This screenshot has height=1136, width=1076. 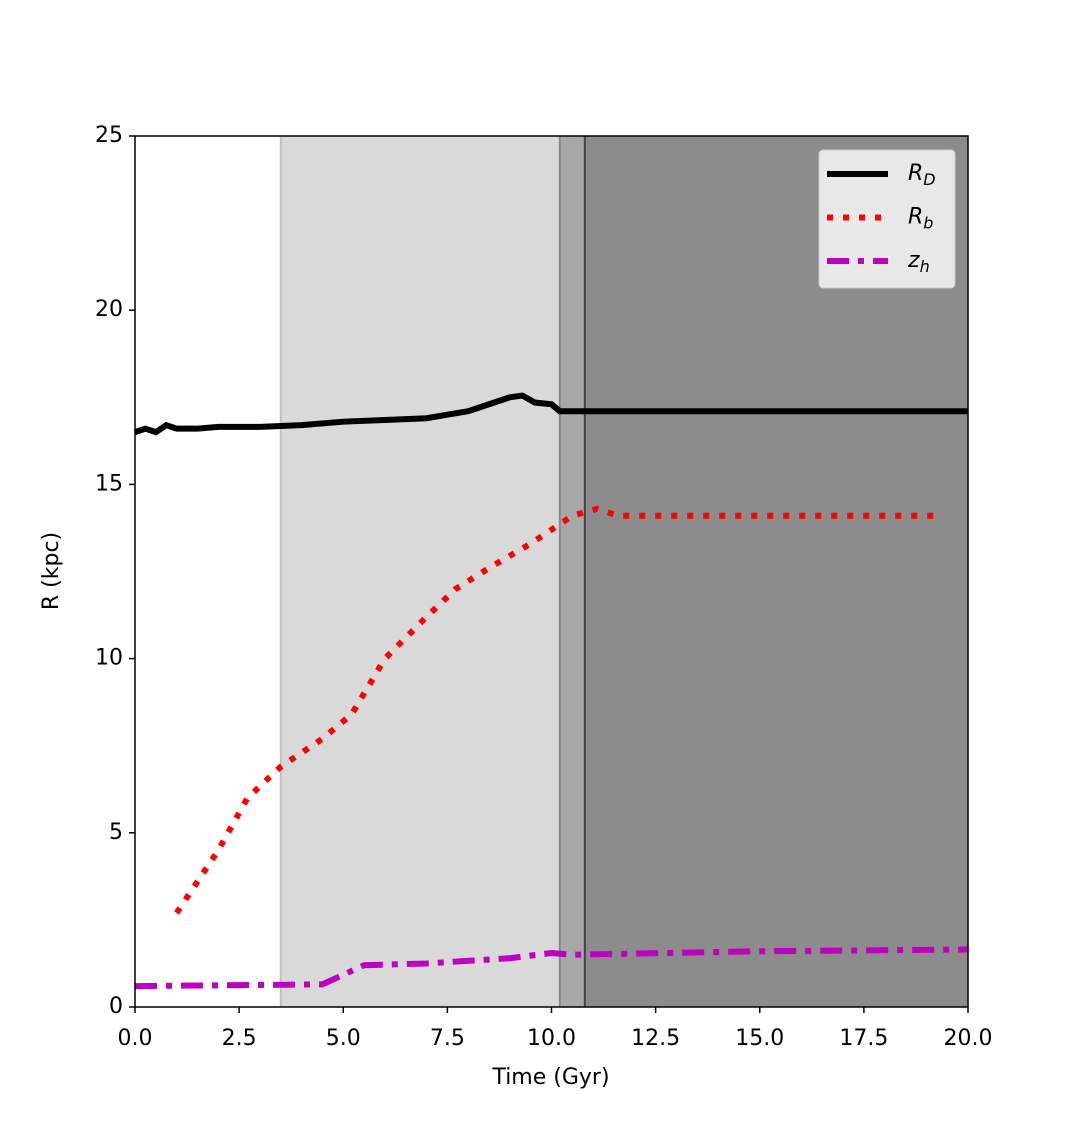 I want to click on x-tick-label: 2.5, so click(x=239, y=1038).